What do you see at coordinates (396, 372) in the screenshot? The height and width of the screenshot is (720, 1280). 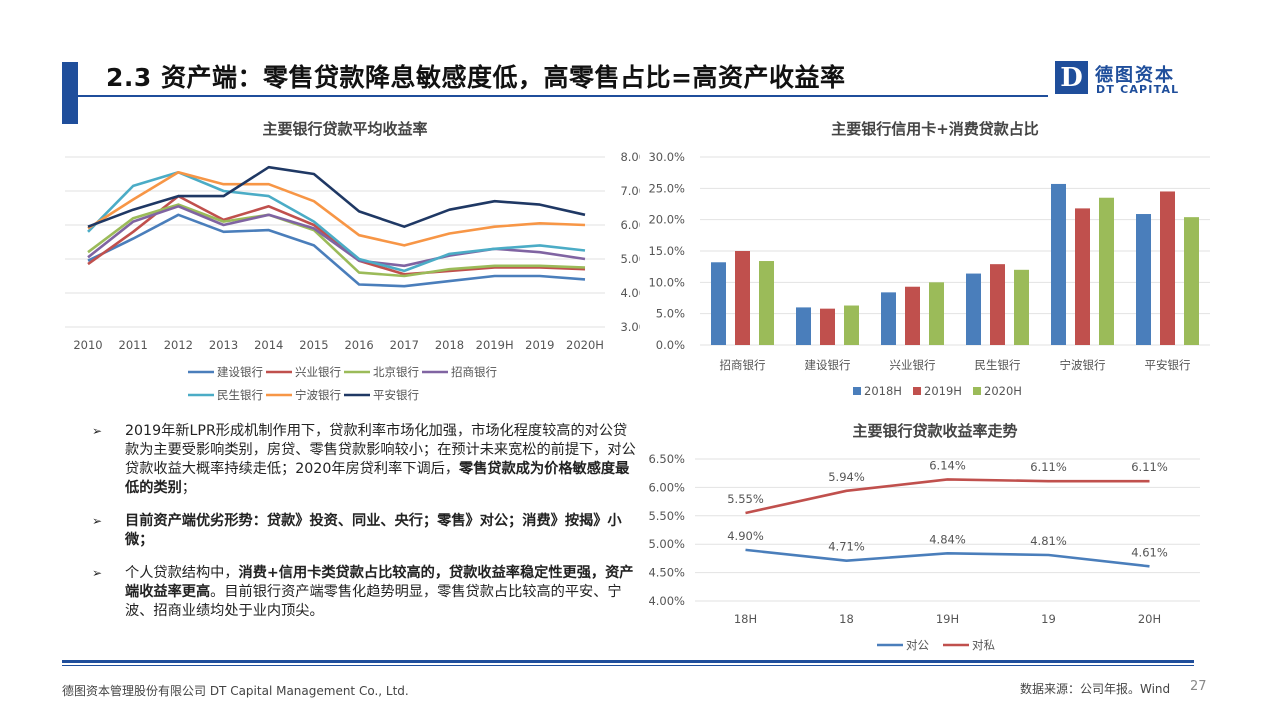 I see `legend-label: 北京银行` at bounding box center [396, 372].